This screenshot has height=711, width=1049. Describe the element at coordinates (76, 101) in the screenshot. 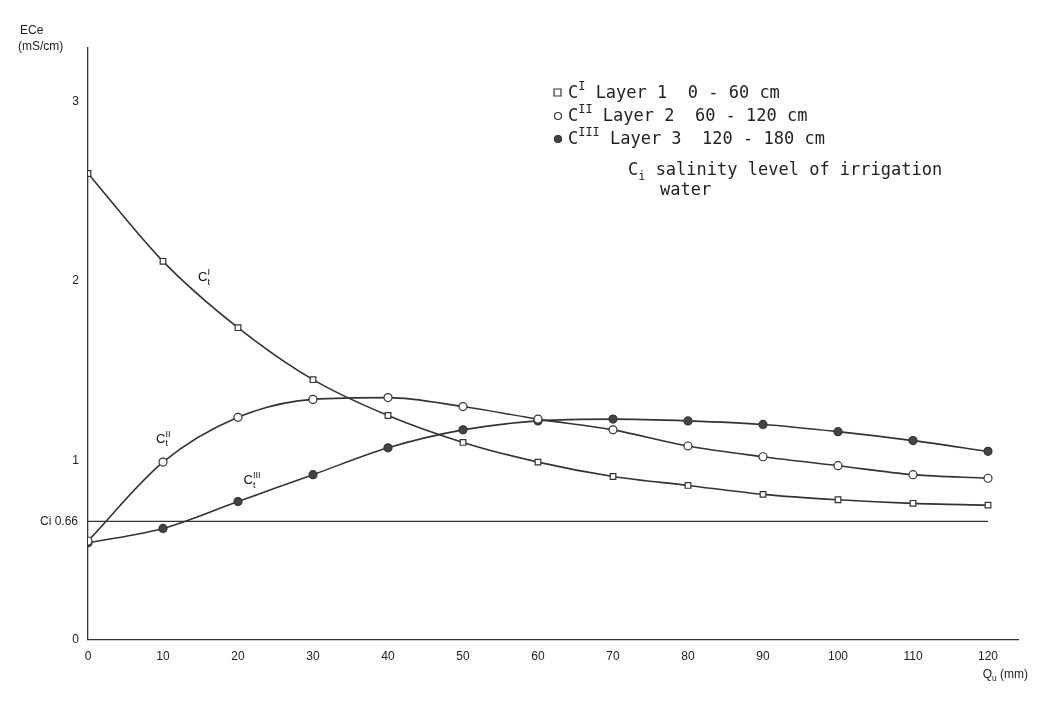

I see `y-tick-label: 3` at that location.